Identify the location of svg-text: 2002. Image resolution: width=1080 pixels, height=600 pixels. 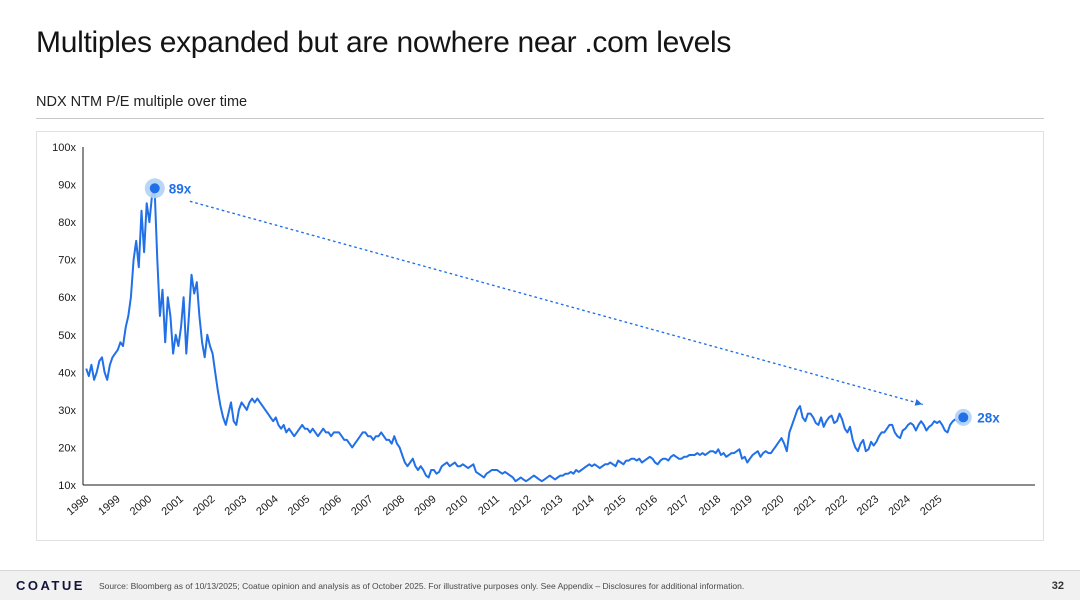
(204, 505).